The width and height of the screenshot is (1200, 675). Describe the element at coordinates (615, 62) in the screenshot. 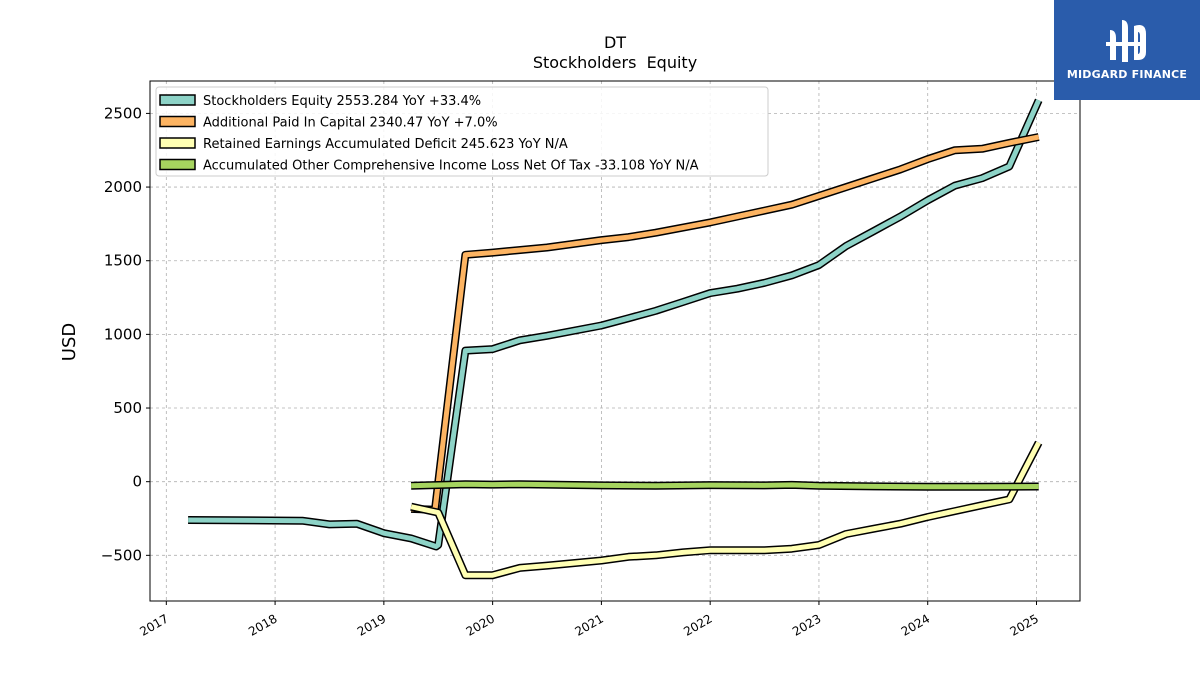

I see `chart-subtitle: Stockholders Equity` at that location.